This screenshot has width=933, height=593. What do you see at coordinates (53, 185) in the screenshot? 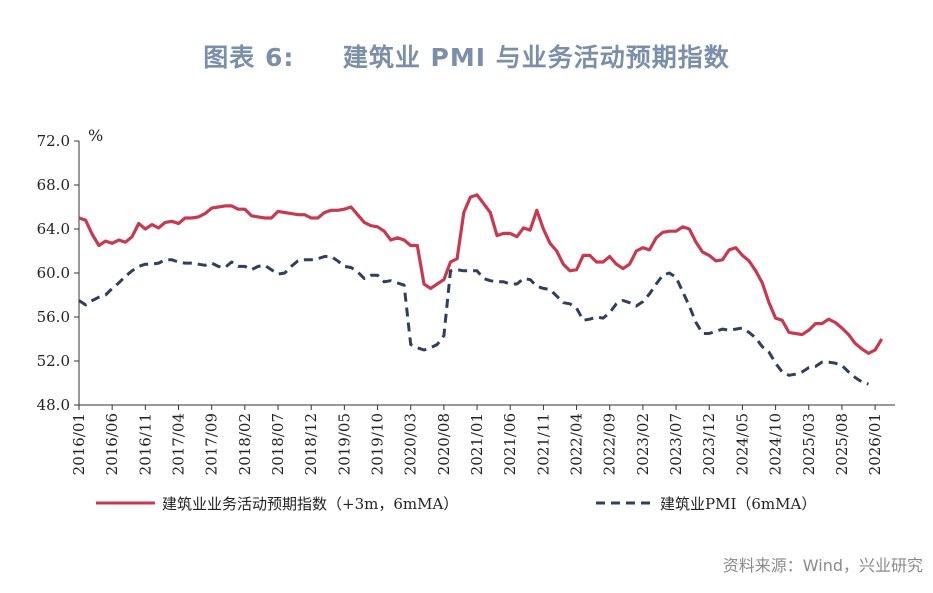
I see `y-tick-label: 68.0` at bounding box center [53, 185].